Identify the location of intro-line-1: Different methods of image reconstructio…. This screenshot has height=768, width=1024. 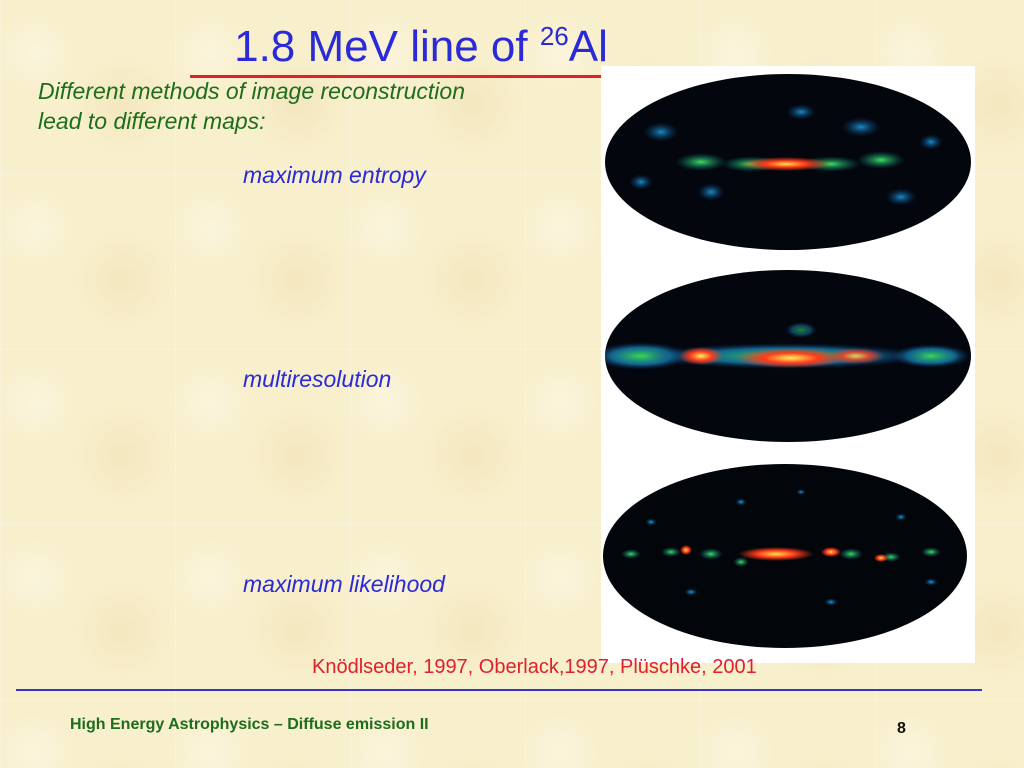
(251, 91).